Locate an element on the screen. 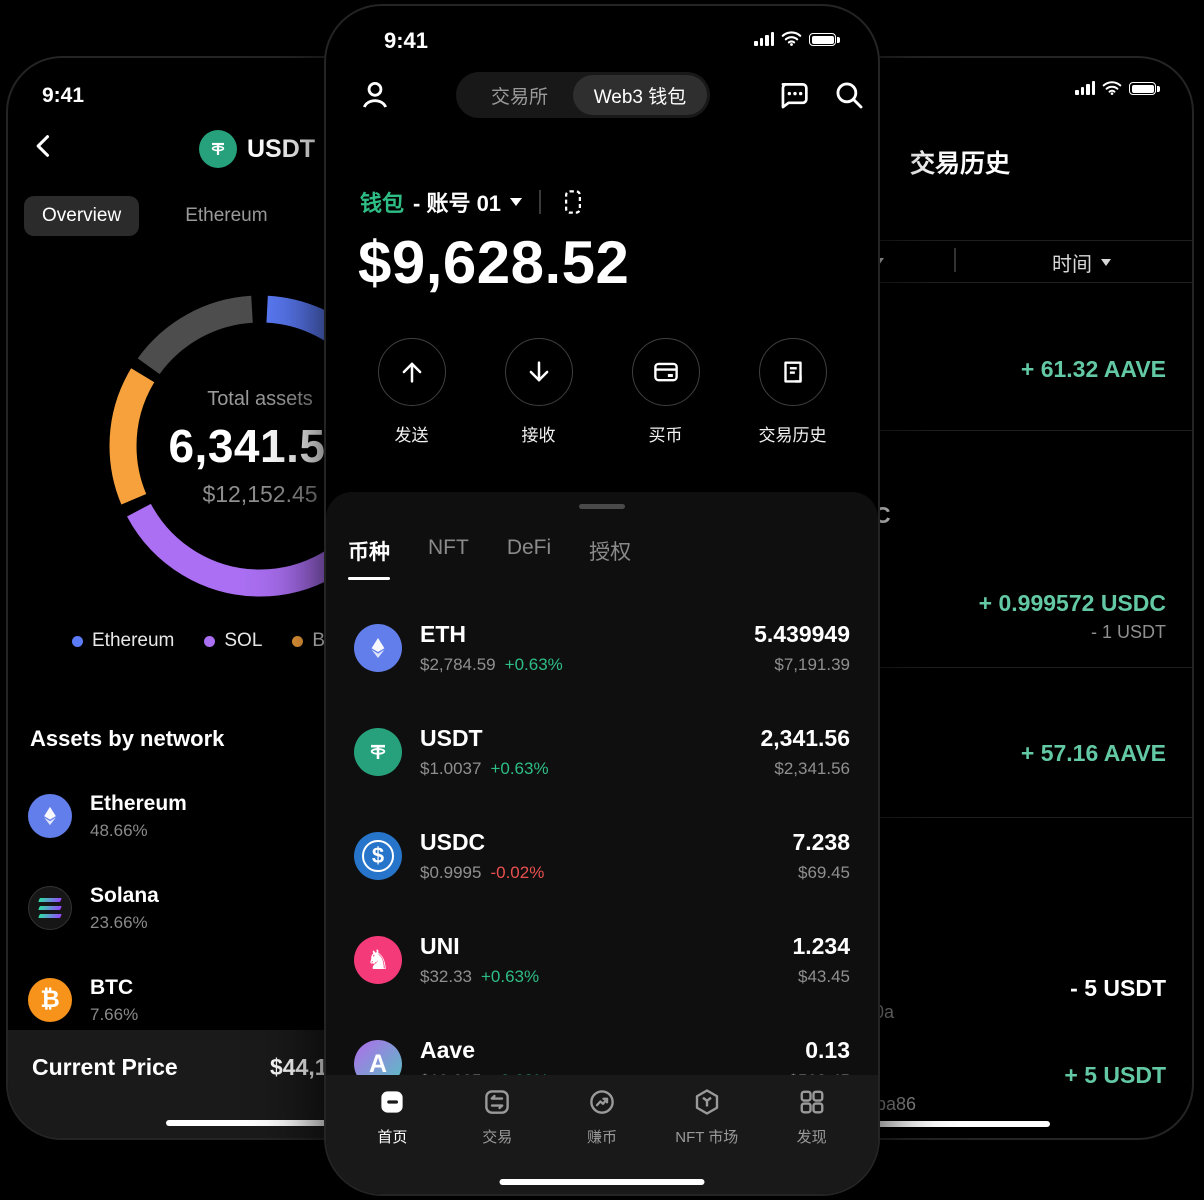  history-button: 交易历史 is located at coordinates (792, 392).